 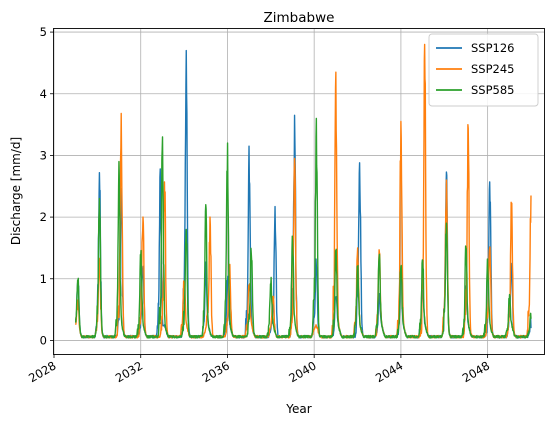 I want to click on legend: SSP126 SSP245 SSP585, so click(x=483, y=70).